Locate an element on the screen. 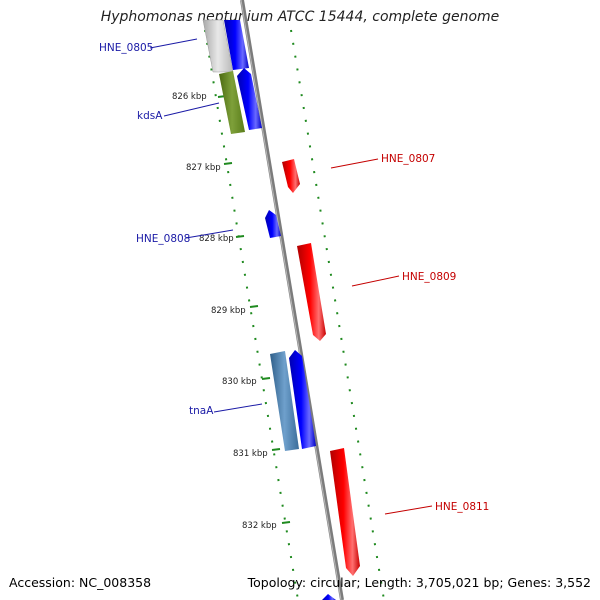 This screenshot has height=600, width=600. tick-label-829: 829 kbp is located at coordinates (228, 311).